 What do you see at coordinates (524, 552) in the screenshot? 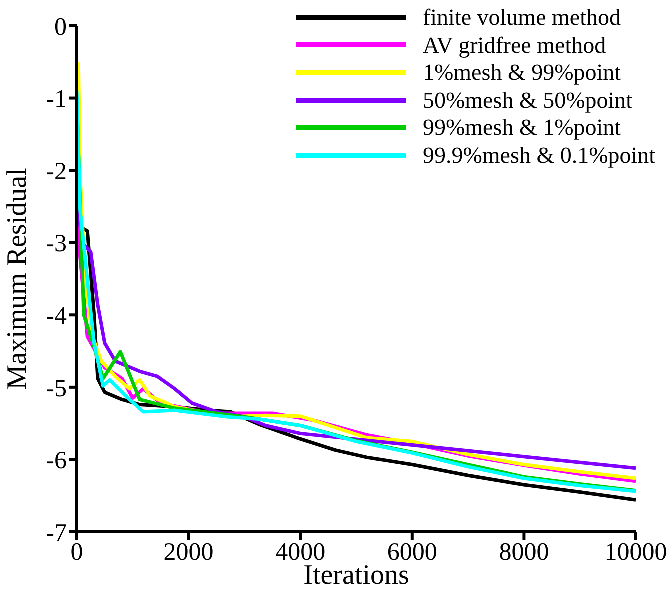
I see `x-tick-label: 8000` at bounding box center [524, 552].